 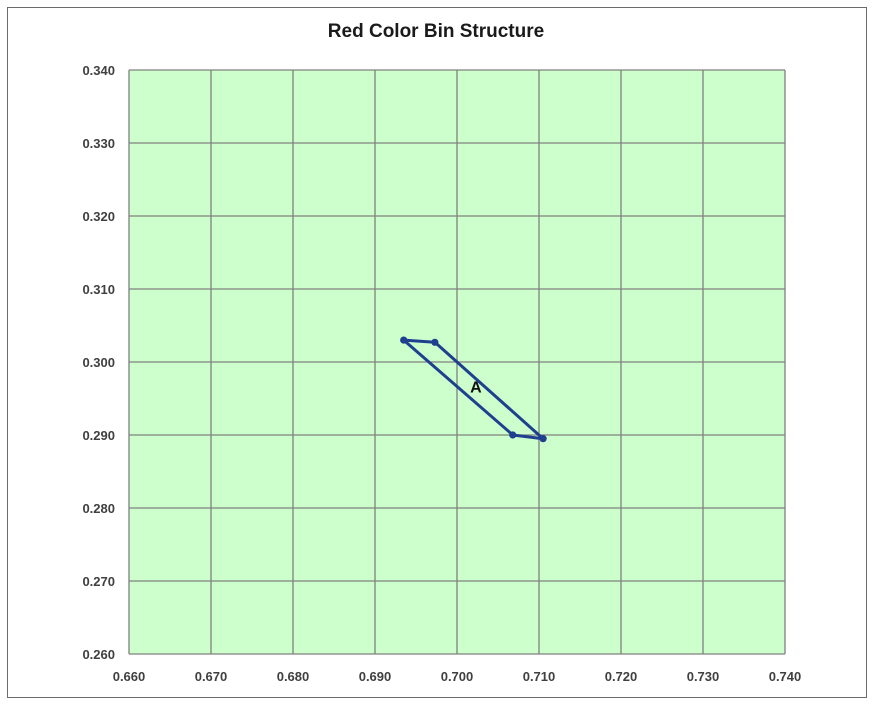 I want to click on region-label: A, so click(x=476, y=388).